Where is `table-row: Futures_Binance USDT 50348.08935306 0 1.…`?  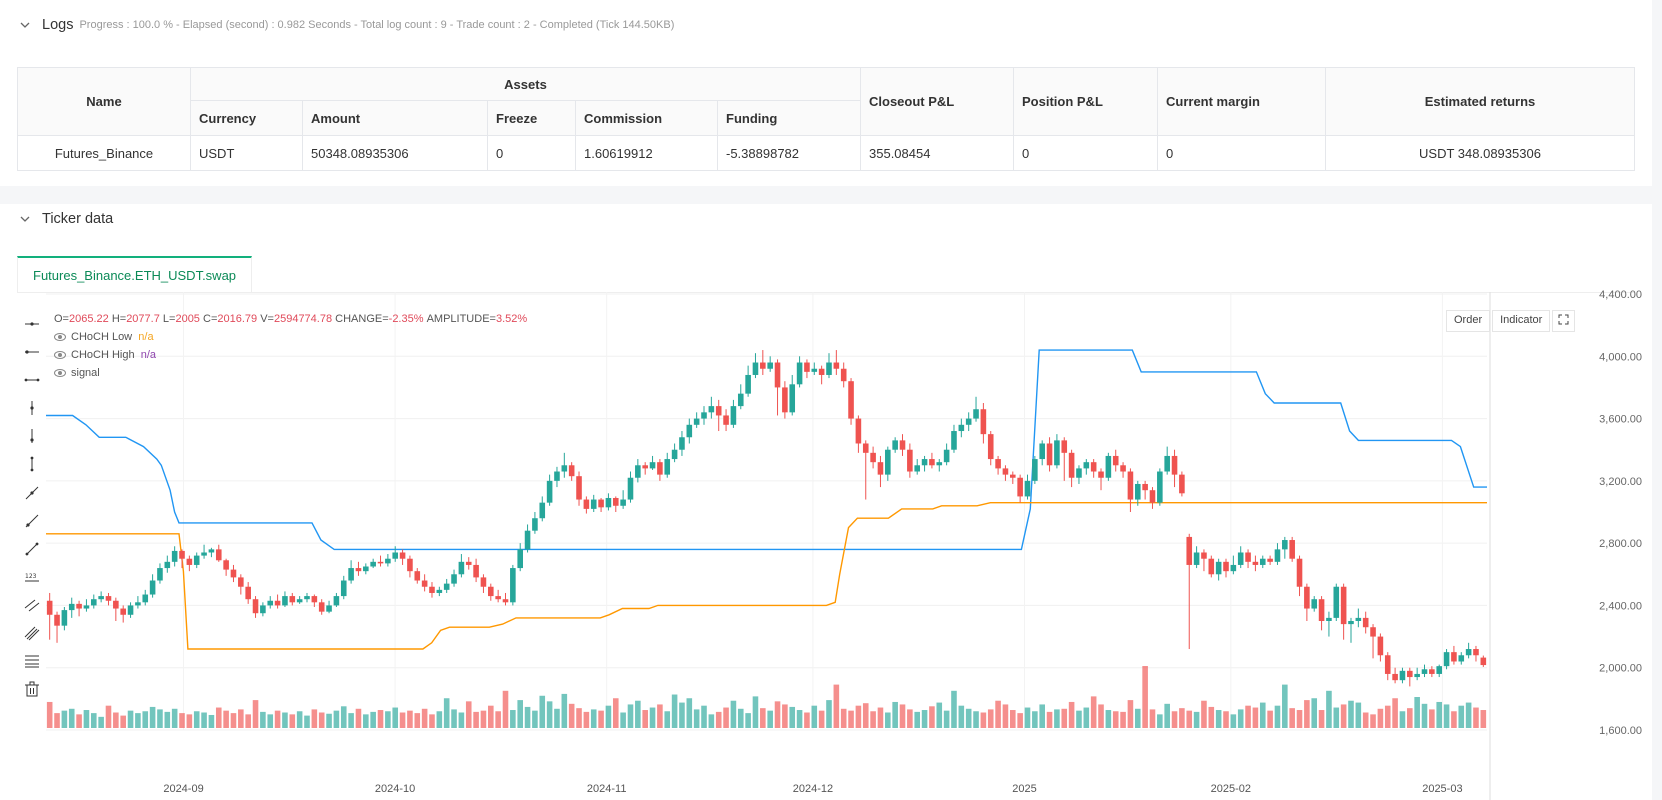 table-row: Futures_Binance USDT 50348.08935306 0 1.… is located at coordinates (826, 153).